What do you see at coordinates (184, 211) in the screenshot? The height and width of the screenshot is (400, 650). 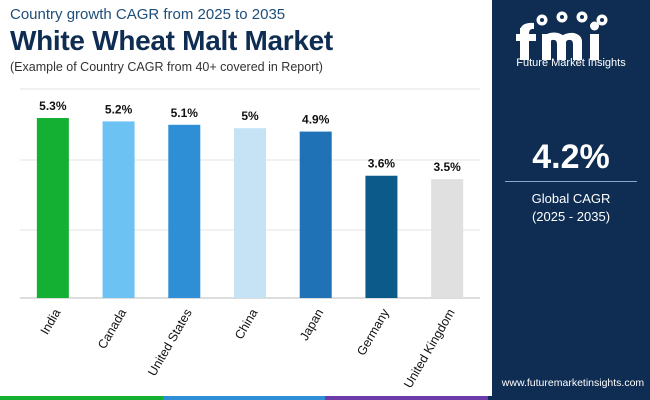 I see `bar-united-states` at bounding box center [184, 211].